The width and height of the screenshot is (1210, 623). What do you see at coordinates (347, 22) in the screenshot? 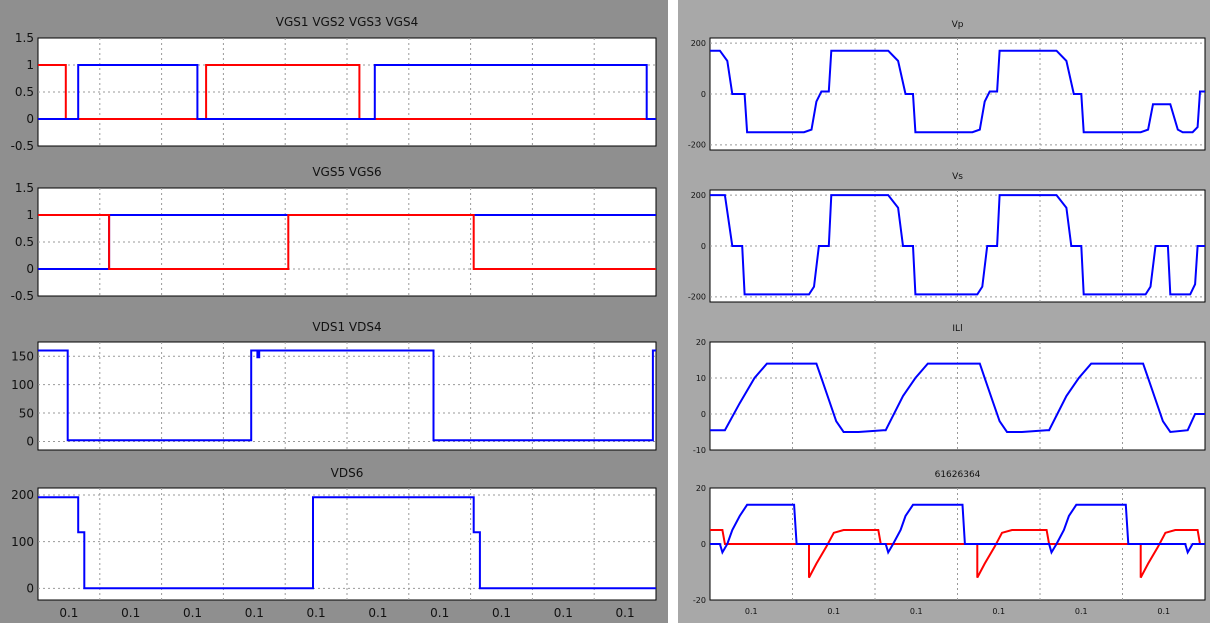
I see `plot-title-1: VGS1 VGS2 VGS3 VGS4` at bounding box center [347, 22].